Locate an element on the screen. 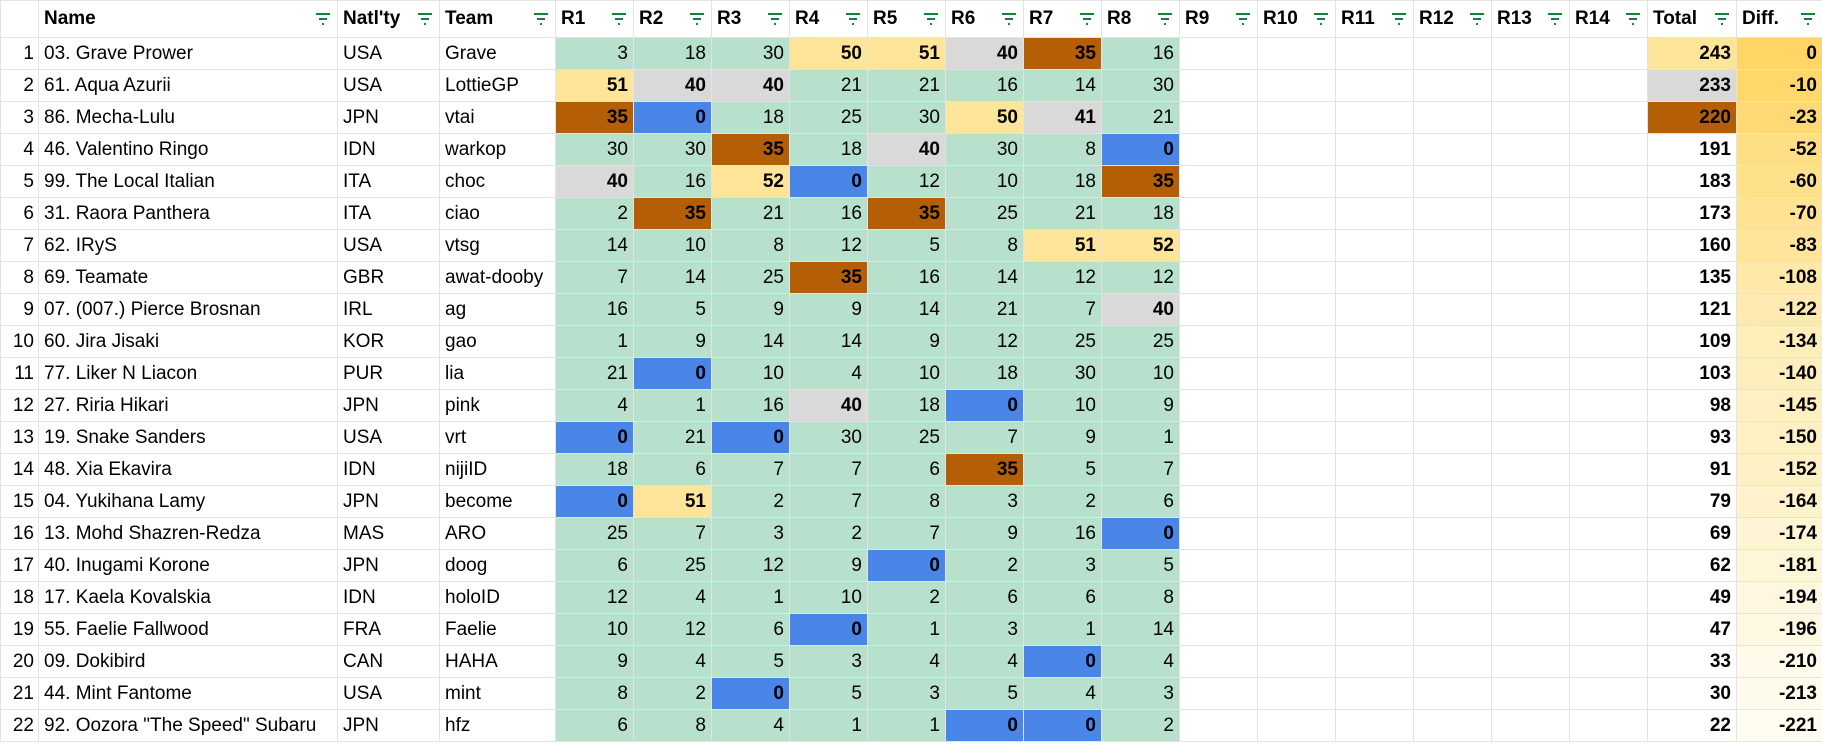 This screenshot has width=1822, height=745. race-points: 6 is located at coordinates (594, 725).